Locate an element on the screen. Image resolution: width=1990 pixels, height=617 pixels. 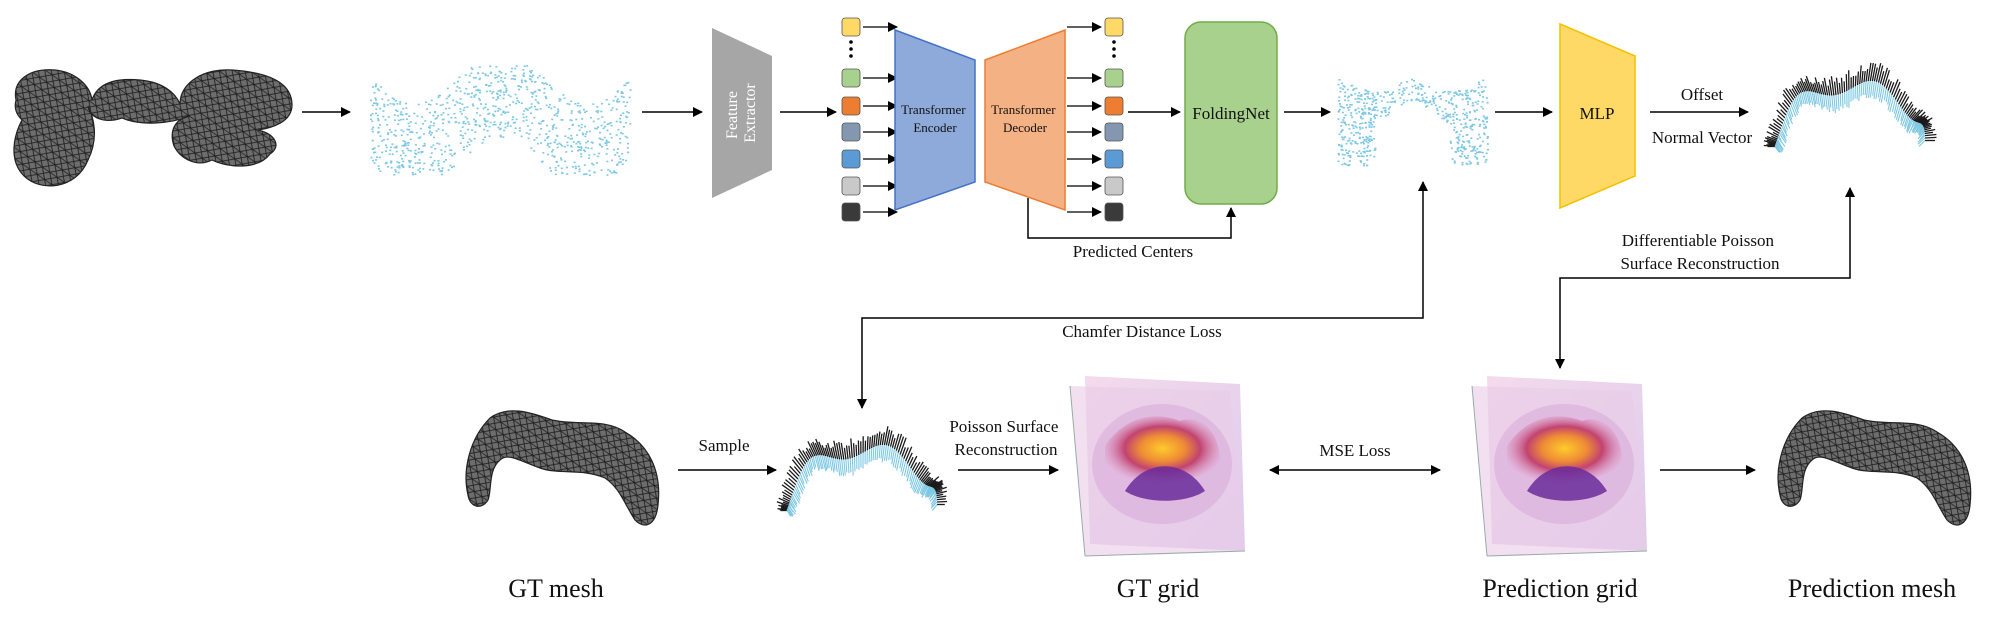
transformer-encoder-label: Transformer is located at coordinates (933, 109).